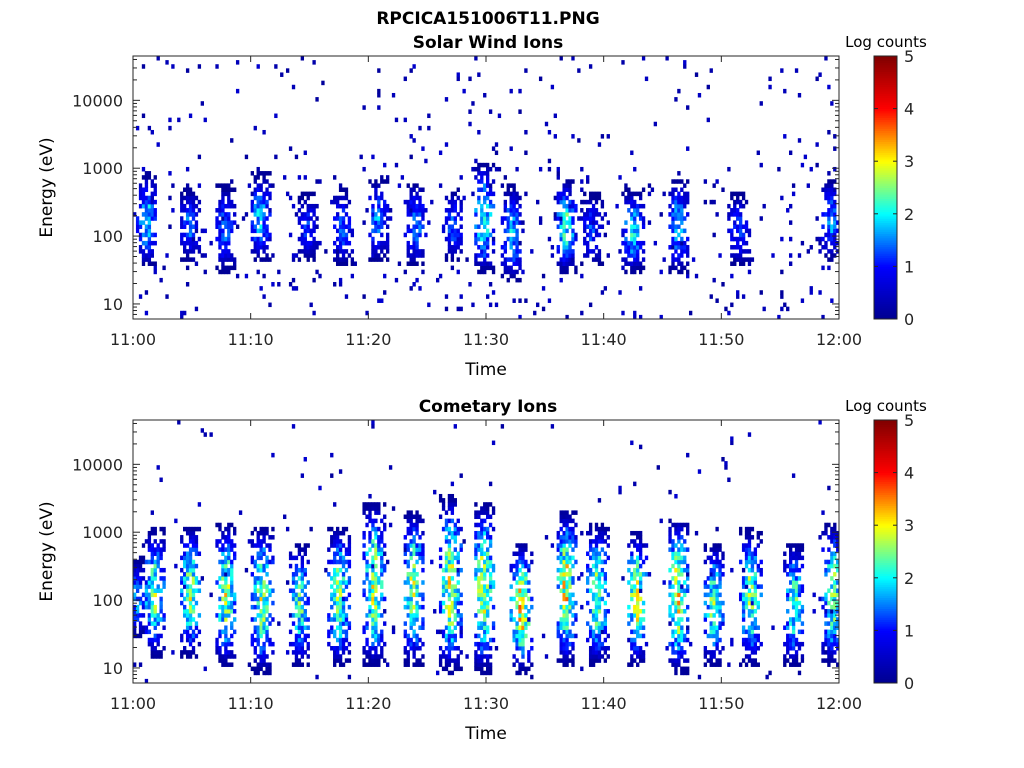 Image resolution: width=1024 pixels, height=768 pixels. Describe the element at coordinates (368, 339) in the screenshot. I see `x-tick-label: 11:20` at that location.